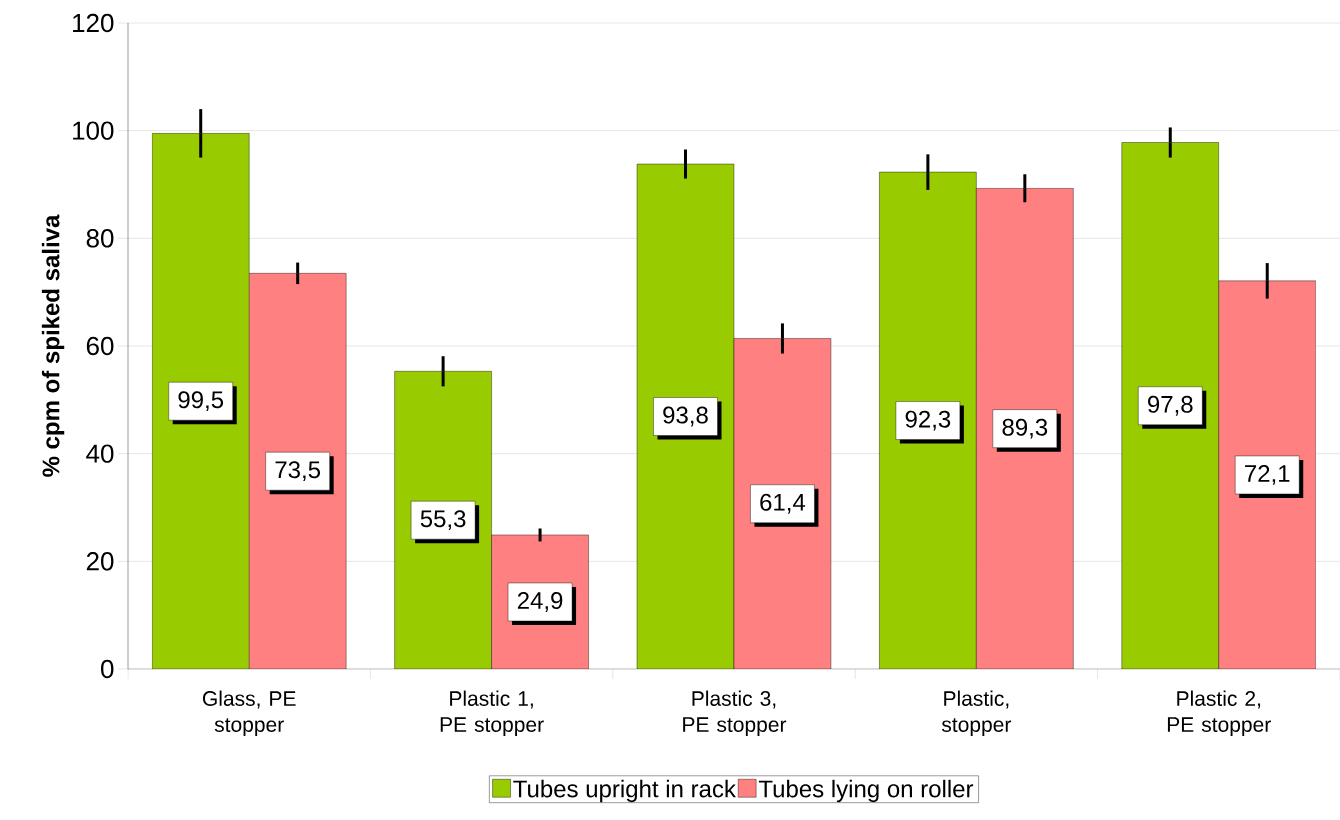 This screenshot has height=820, width=1340. Describe the element at coordinates (1219, 713) in the screenshot. I see `x-tick-label: Plastic 2, PE stopper` at that location.